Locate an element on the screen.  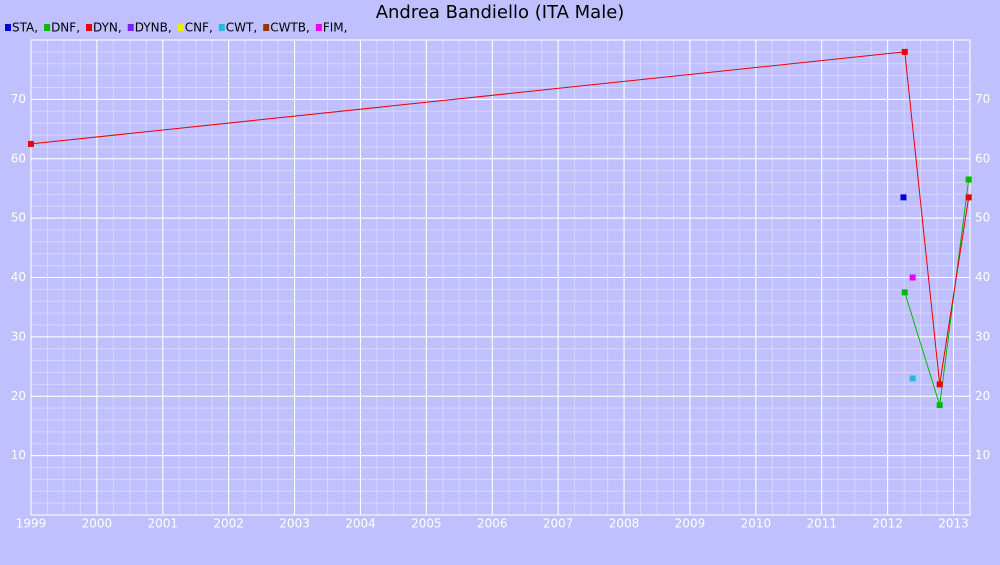
x-tick-label: 2007 is located at coordinates (558, 524).